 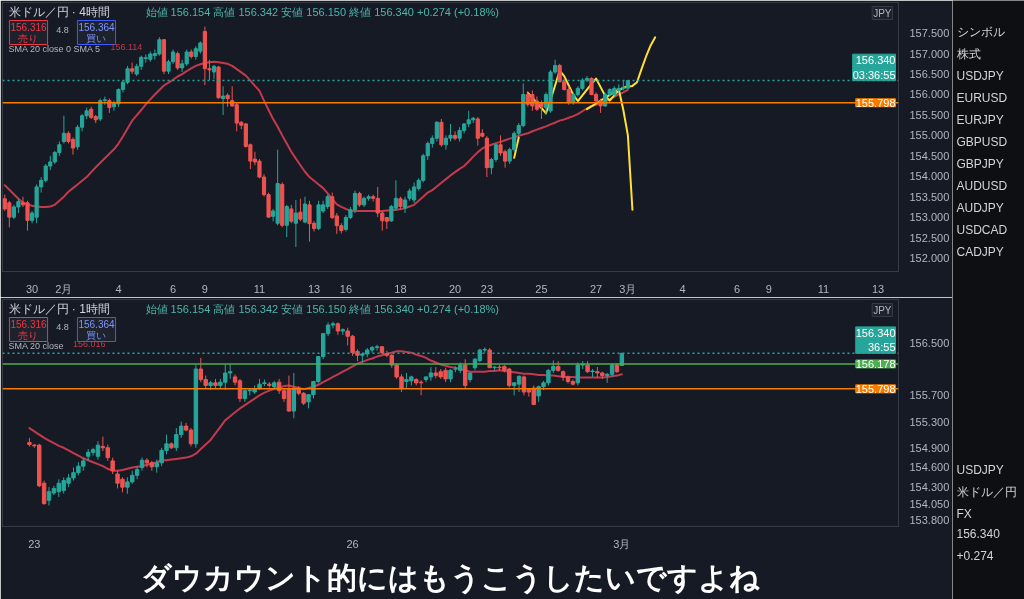 What do you see at coordinates (964, 513) in the screenshot?
I see `text: FX` at bounding box center [964, 513].